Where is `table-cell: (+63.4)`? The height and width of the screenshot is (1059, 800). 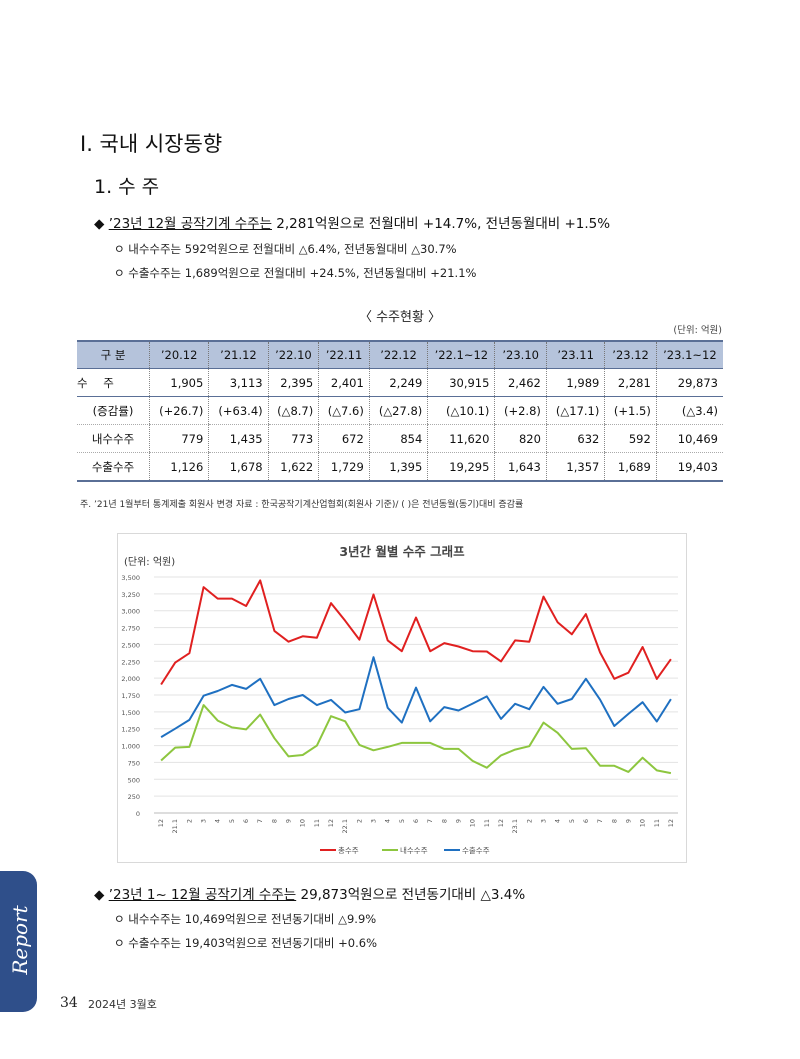
table-cell: (+63.4) is located at coordinates (238, 410).